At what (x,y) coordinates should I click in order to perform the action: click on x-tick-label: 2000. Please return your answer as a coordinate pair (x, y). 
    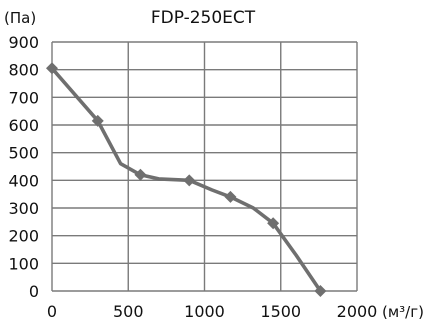
    Looking at the image, I should click on (357, 311).